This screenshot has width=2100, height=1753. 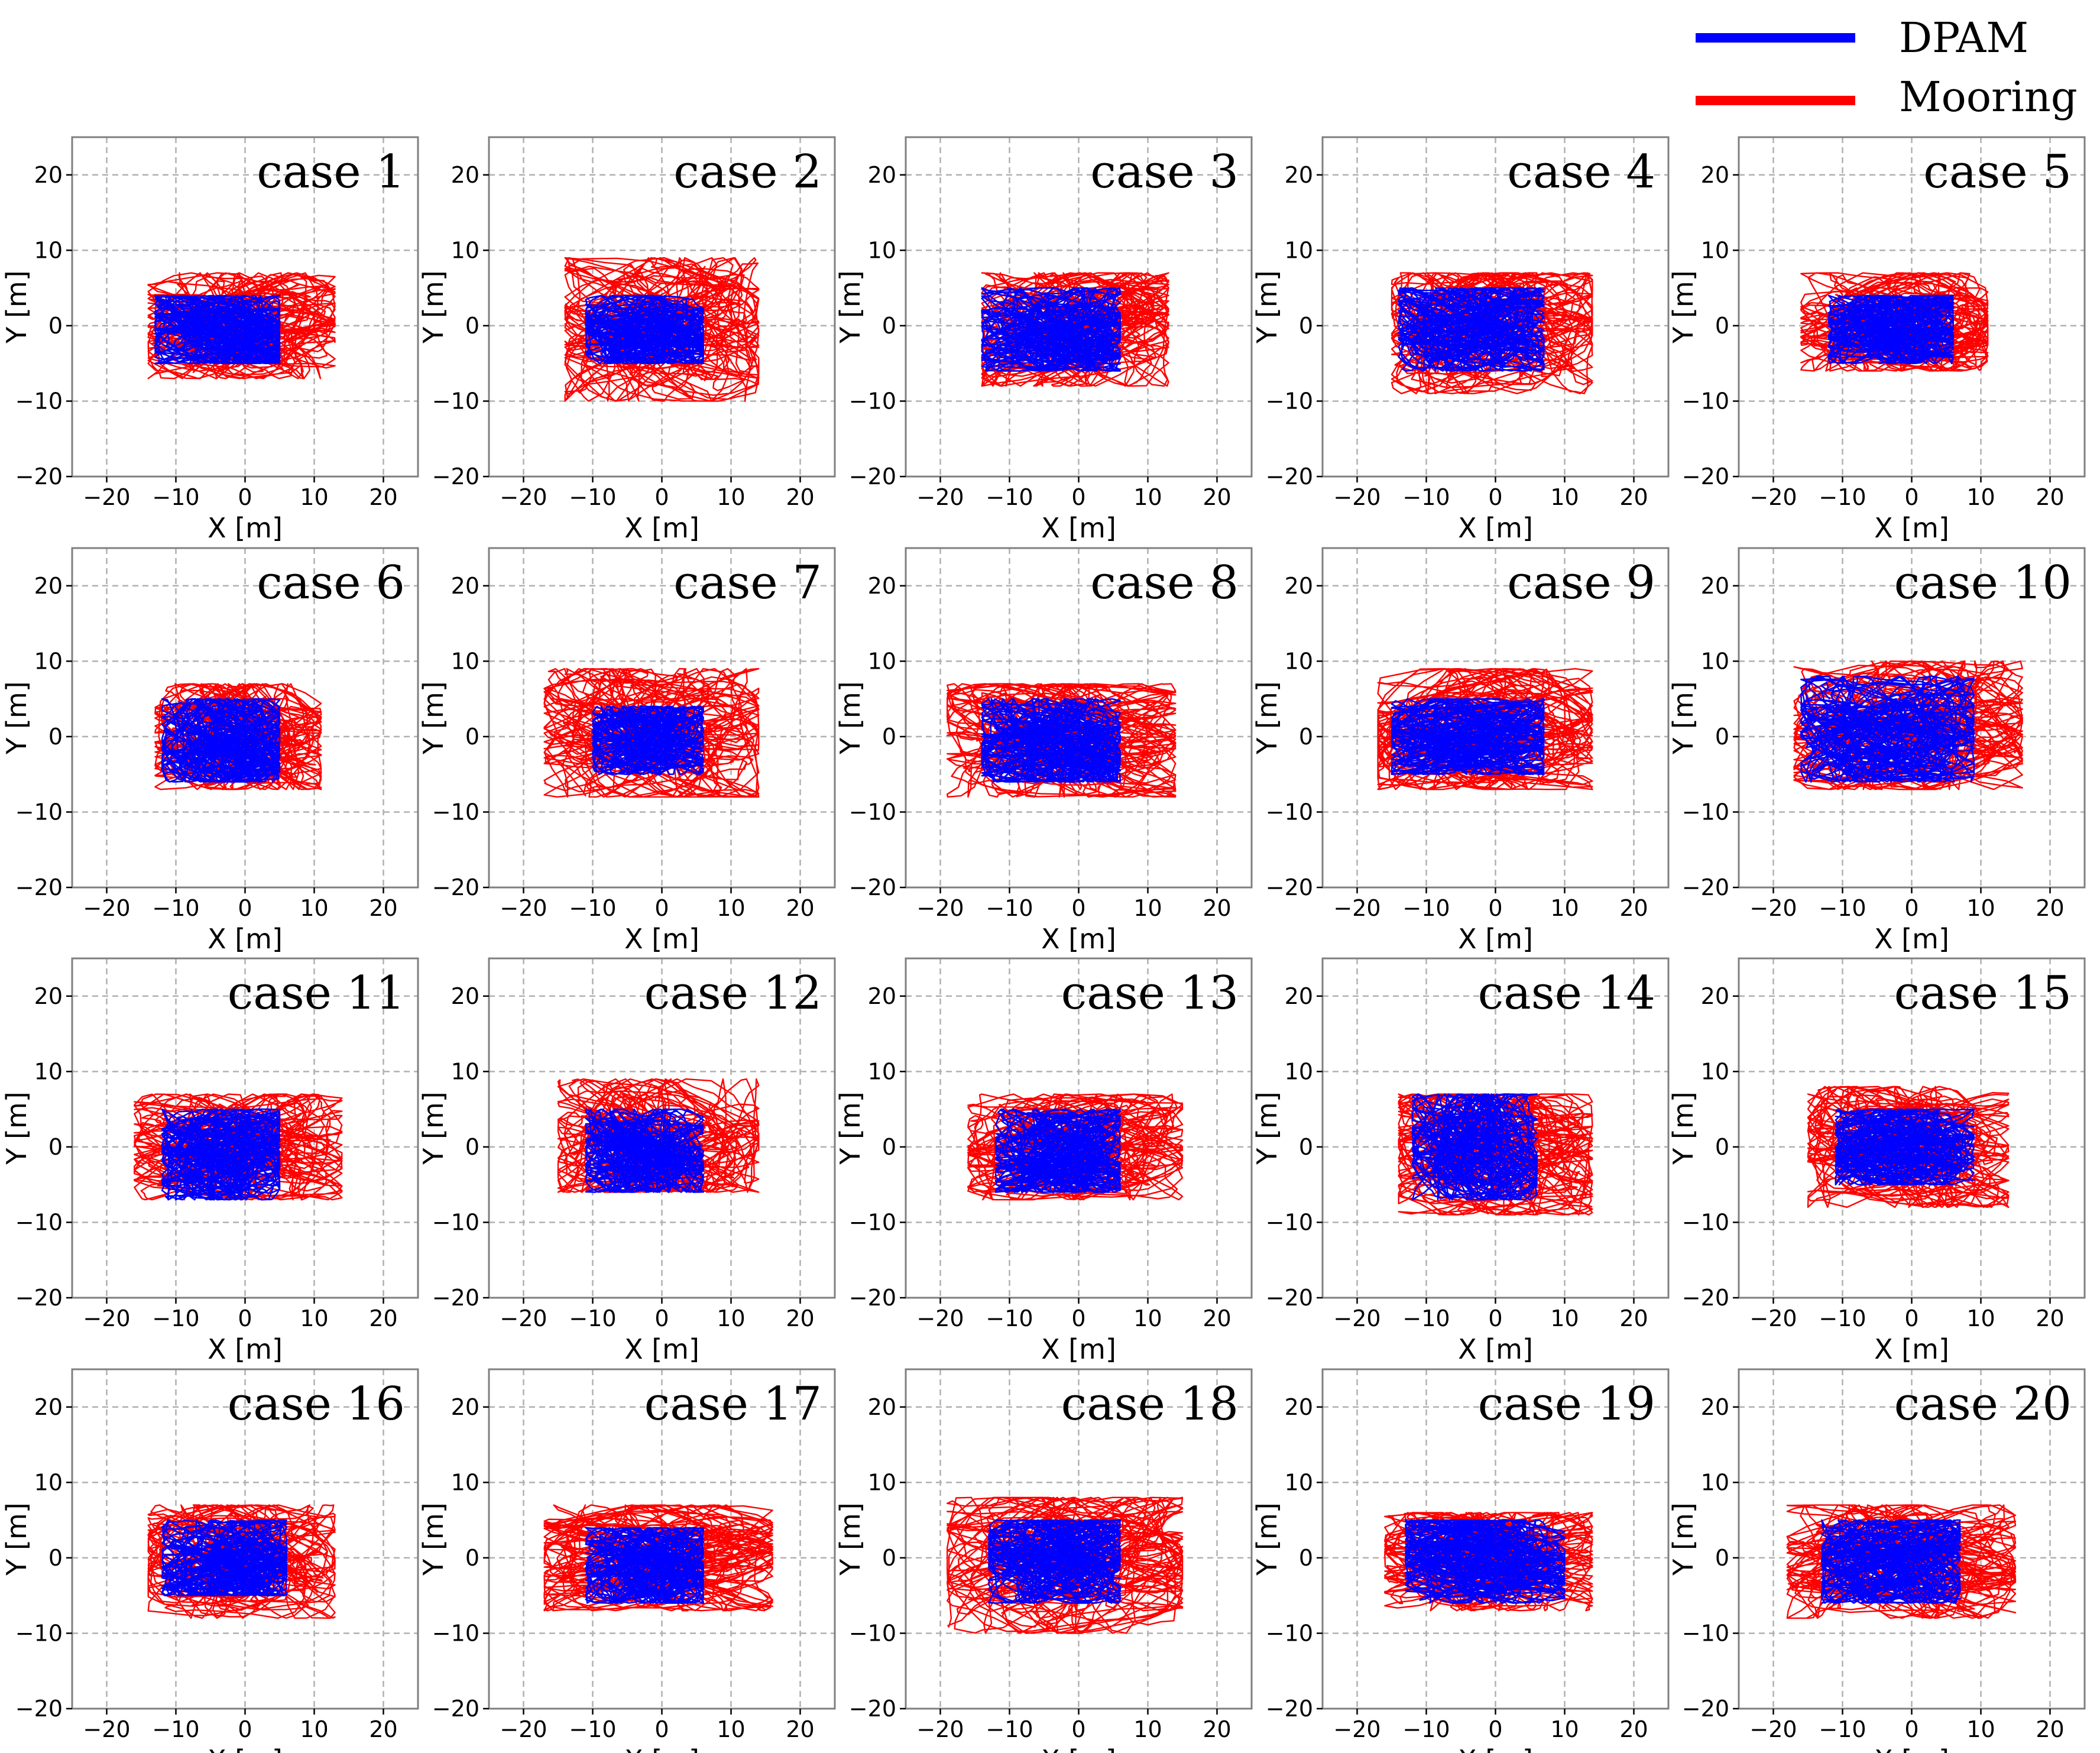 What do you see at coordinates (1150, 1405) in the screenshot?
I see `case-title: case 18` at bounding box center [1150, 1405].